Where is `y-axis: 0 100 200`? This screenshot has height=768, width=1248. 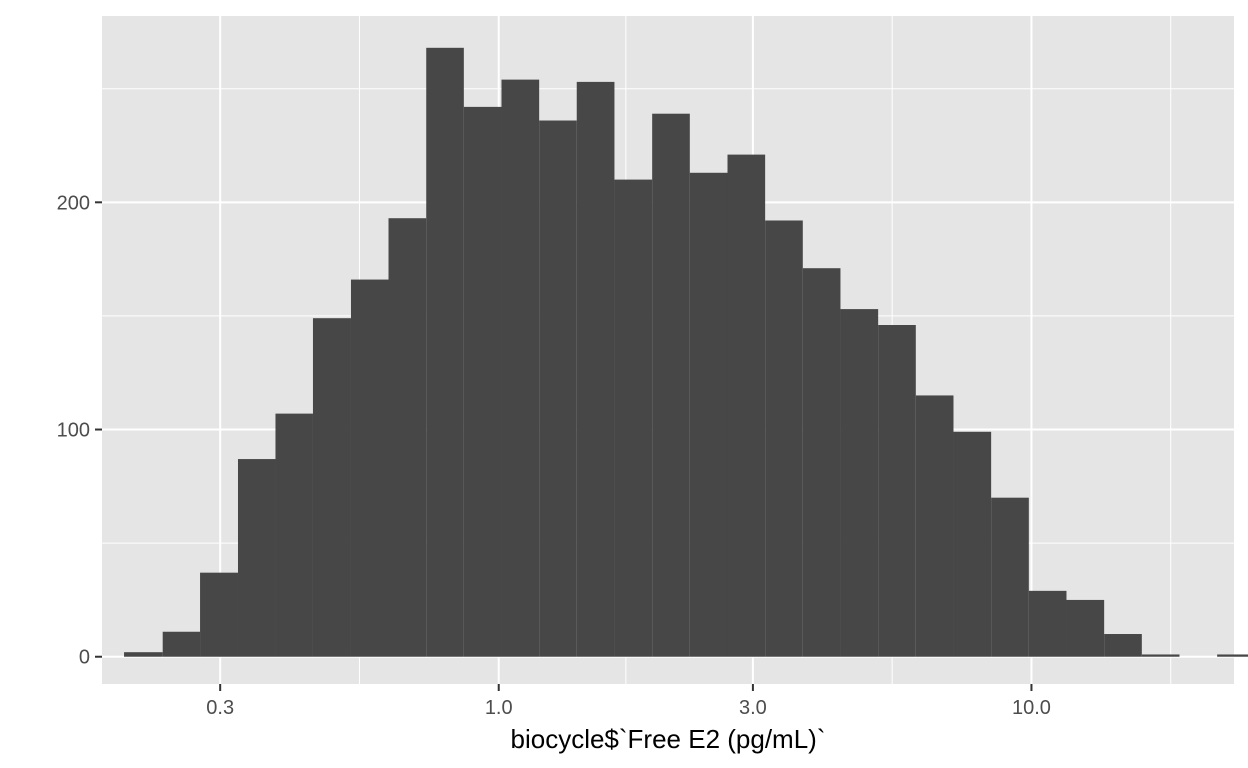 y-axis: 0 100 200 is located at coordinates (79, 430).